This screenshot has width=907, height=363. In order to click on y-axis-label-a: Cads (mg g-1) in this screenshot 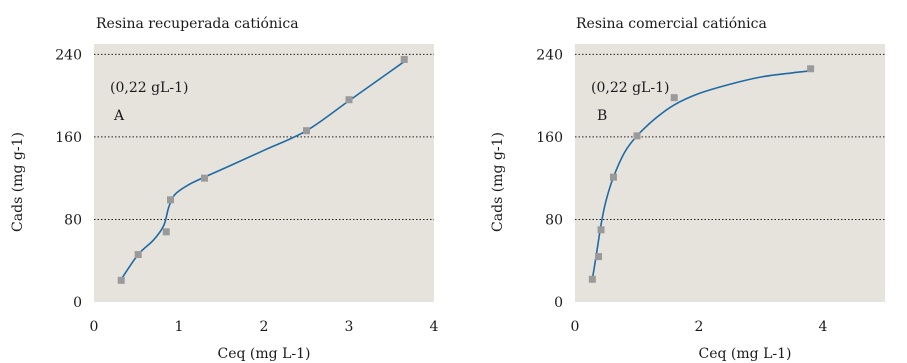, I will do `click(18, 182)`.